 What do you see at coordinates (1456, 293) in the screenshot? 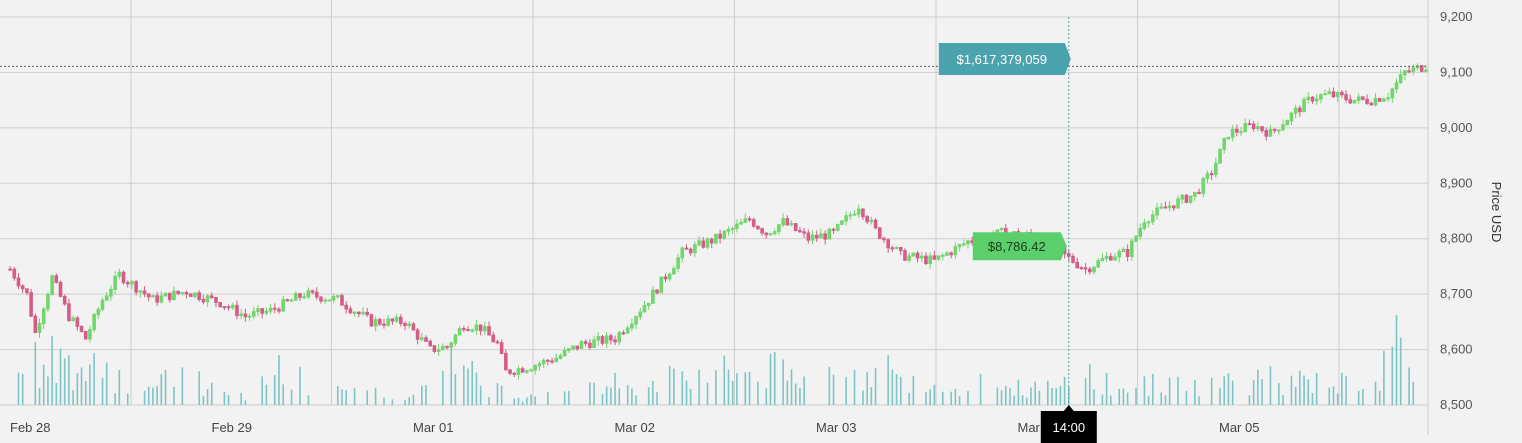
I see `y-tick-label: 8,700` at bounding box center [1456, 293].